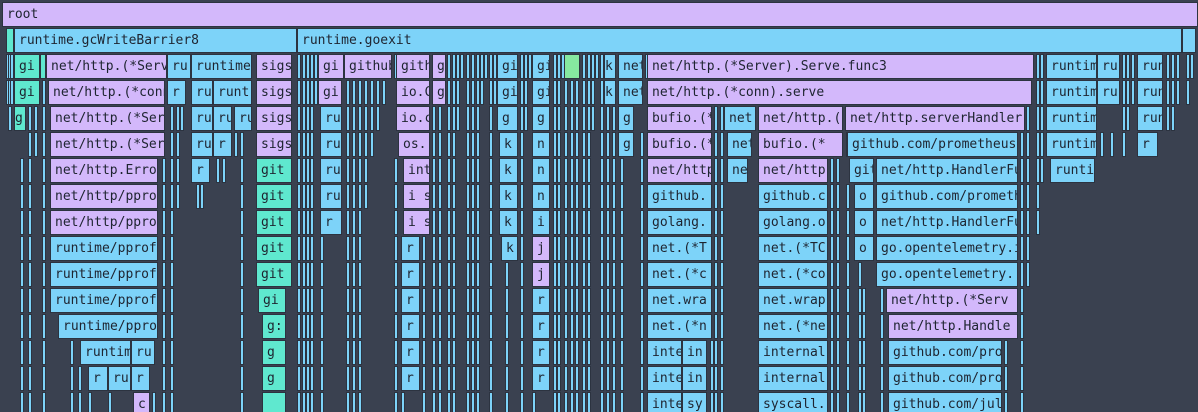 The image size is (1198, 412). What do you see at coordinates (274, 144) in the screenshot?
I see `flame-frame-sigs: sigs` at bounding box center [274, 144].